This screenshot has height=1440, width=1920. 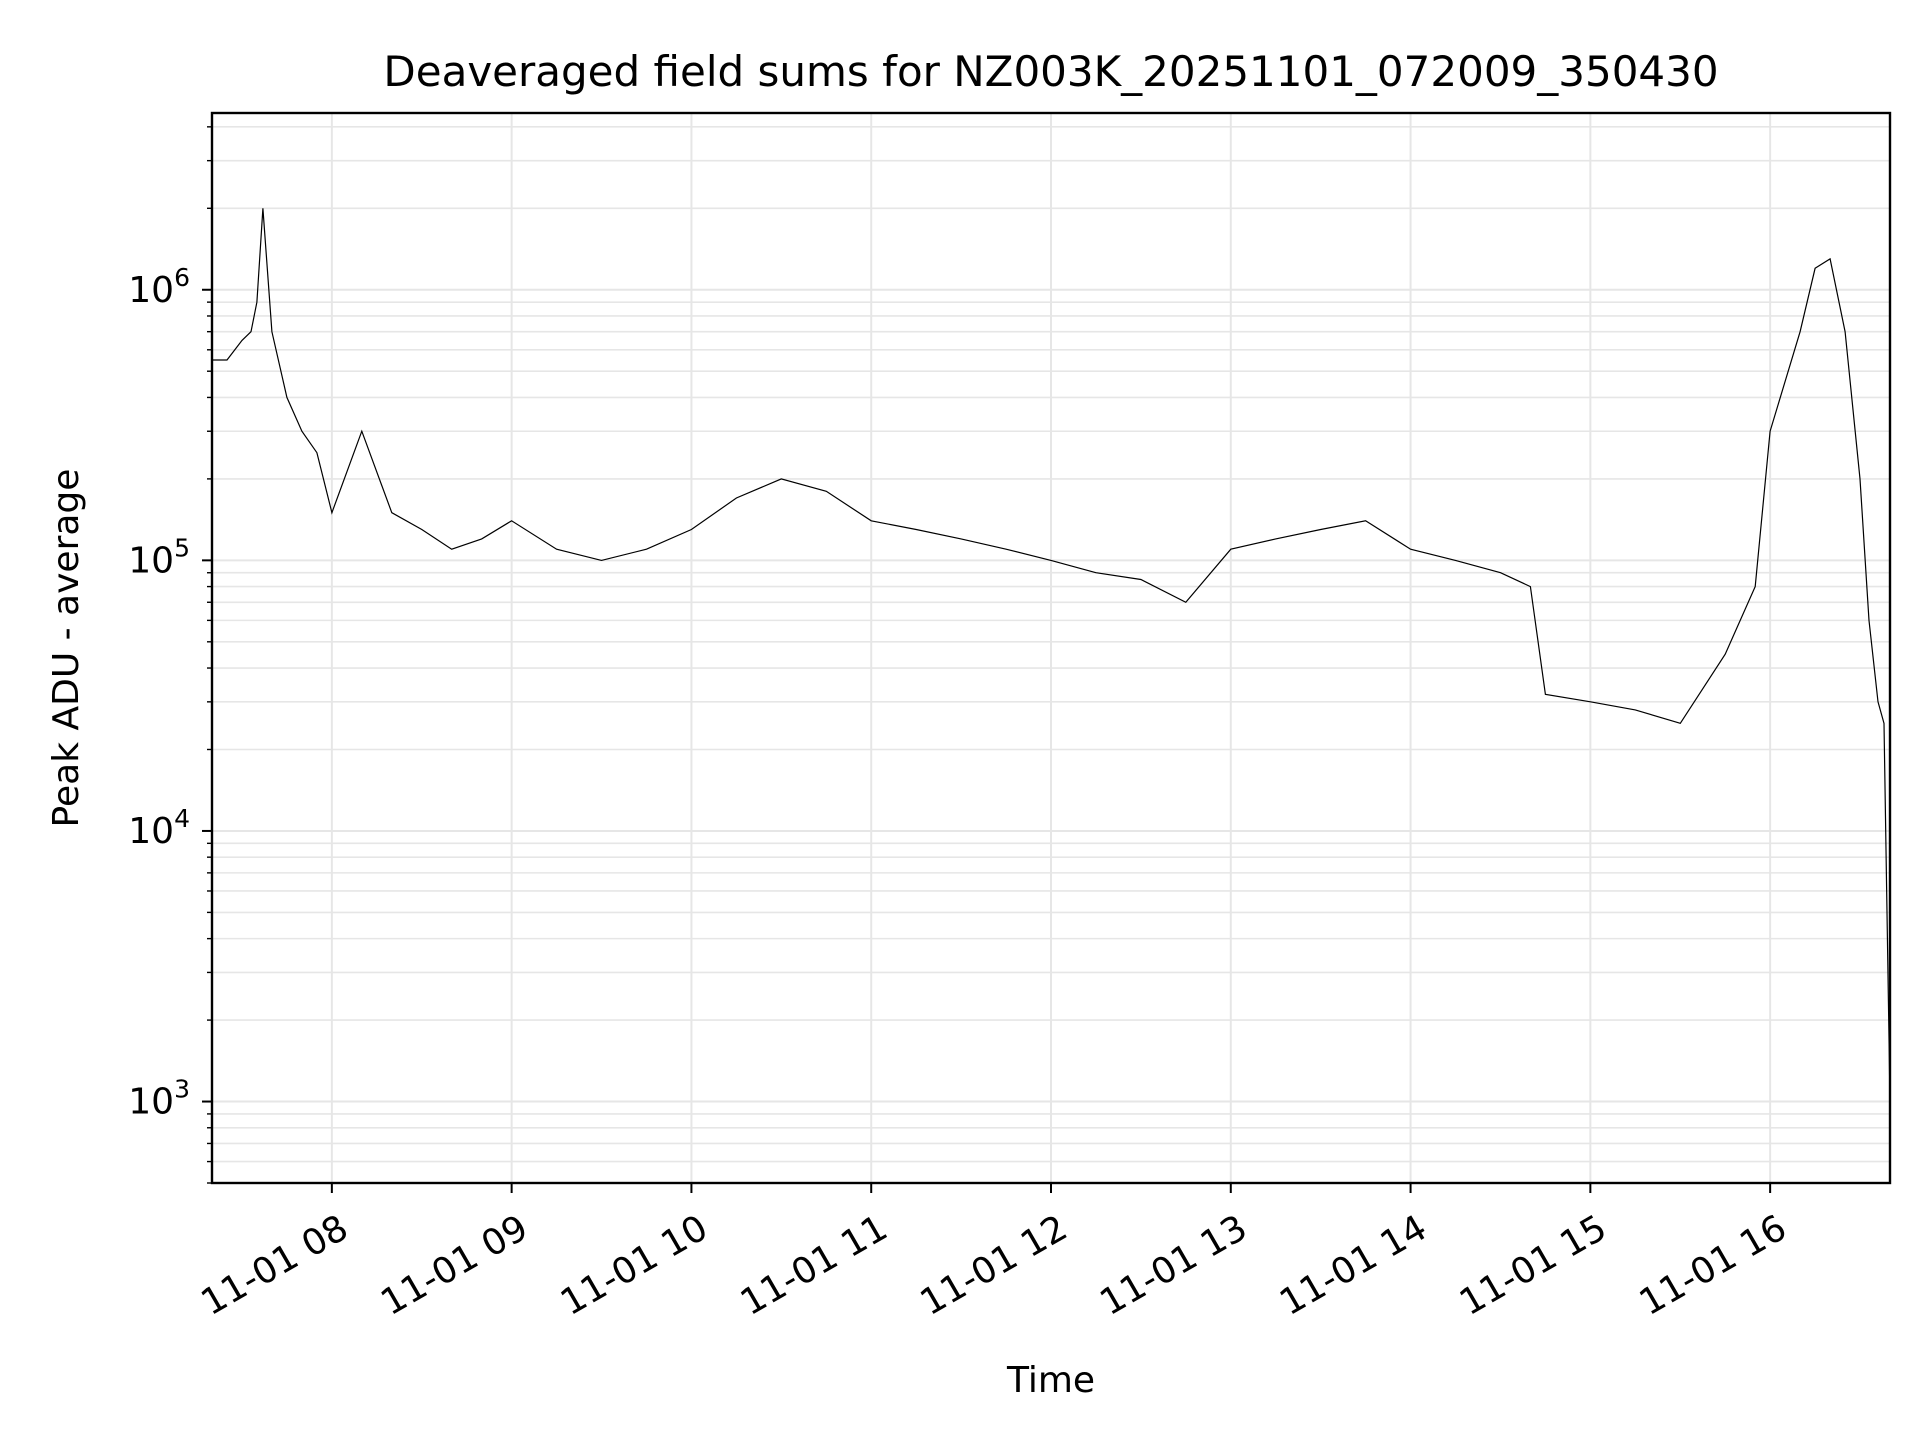 What do you see at coordinates (994, 1265) in the screenshot?
I see `x-tick-label: 11-01 12` at bounding box center [994, 1265].